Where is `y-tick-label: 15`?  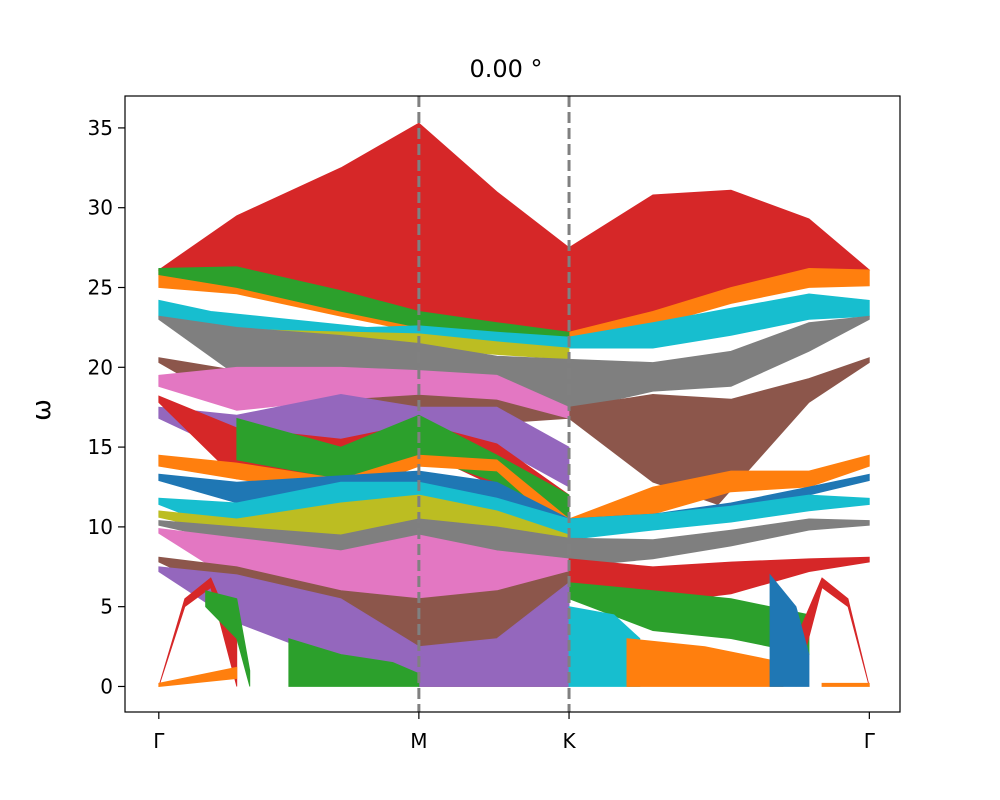 y-tick-label: 15 is located at coordinates (100, 447).